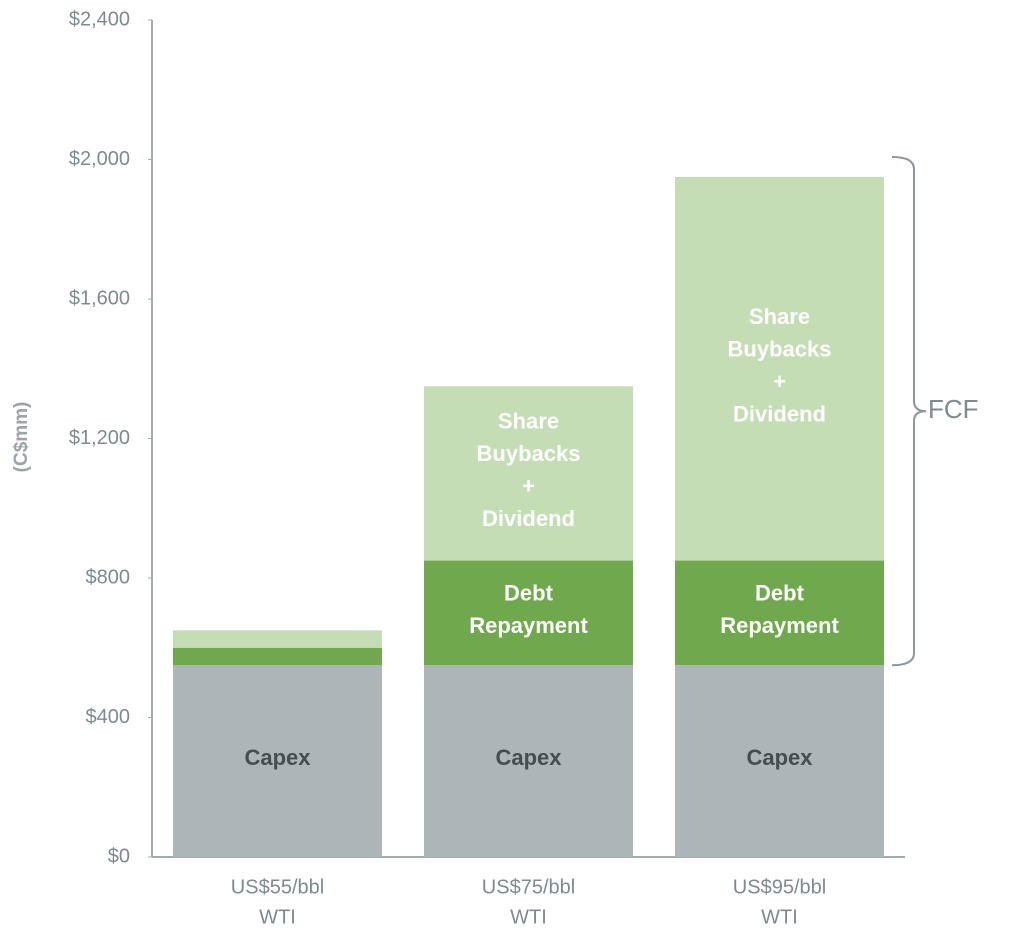 The width and height of the screenshot is (1017, 932). What do you see at coordinates (108, 717) in the screenshot?
I see `y-tick-label: $400` at bounding box center [108, 717].